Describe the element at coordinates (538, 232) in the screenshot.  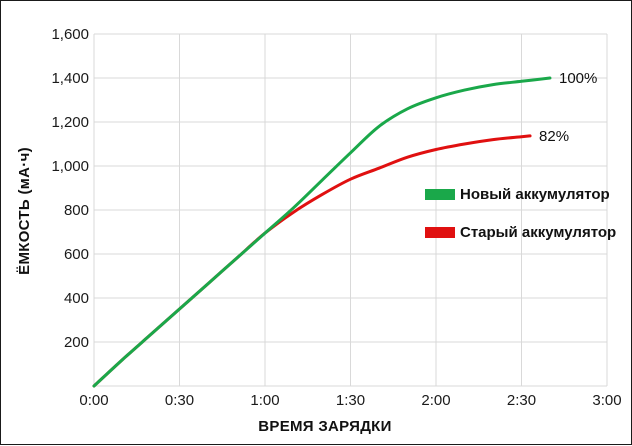
I see `legend-label: Старый аккумулятор` at that location.